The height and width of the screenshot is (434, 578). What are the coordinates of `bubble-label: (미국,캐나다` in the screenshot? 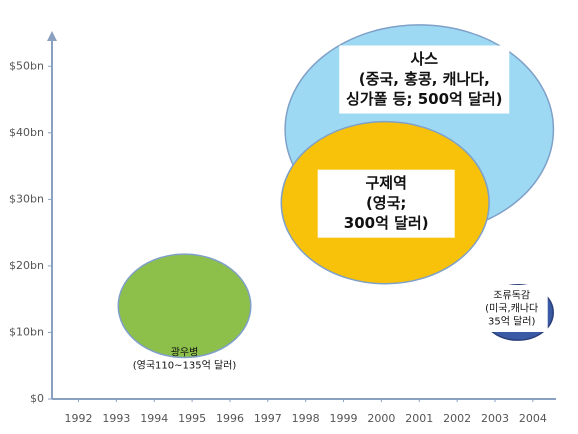 It's located at (511, 308).